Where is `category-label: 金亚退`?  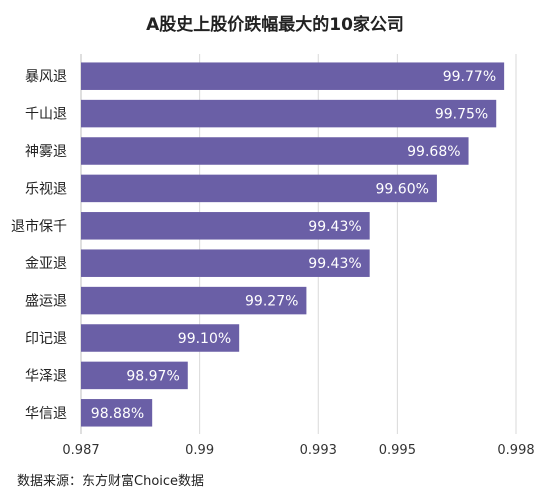 category-label: 金亚退 is located at coordinates (46, 264).